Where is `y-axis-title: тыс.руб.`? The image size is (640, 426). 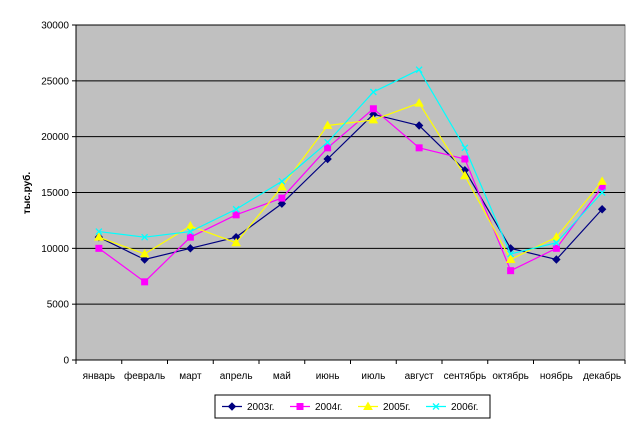 y-axis-title: тыс.руб. is located at coordinates (27, 193).